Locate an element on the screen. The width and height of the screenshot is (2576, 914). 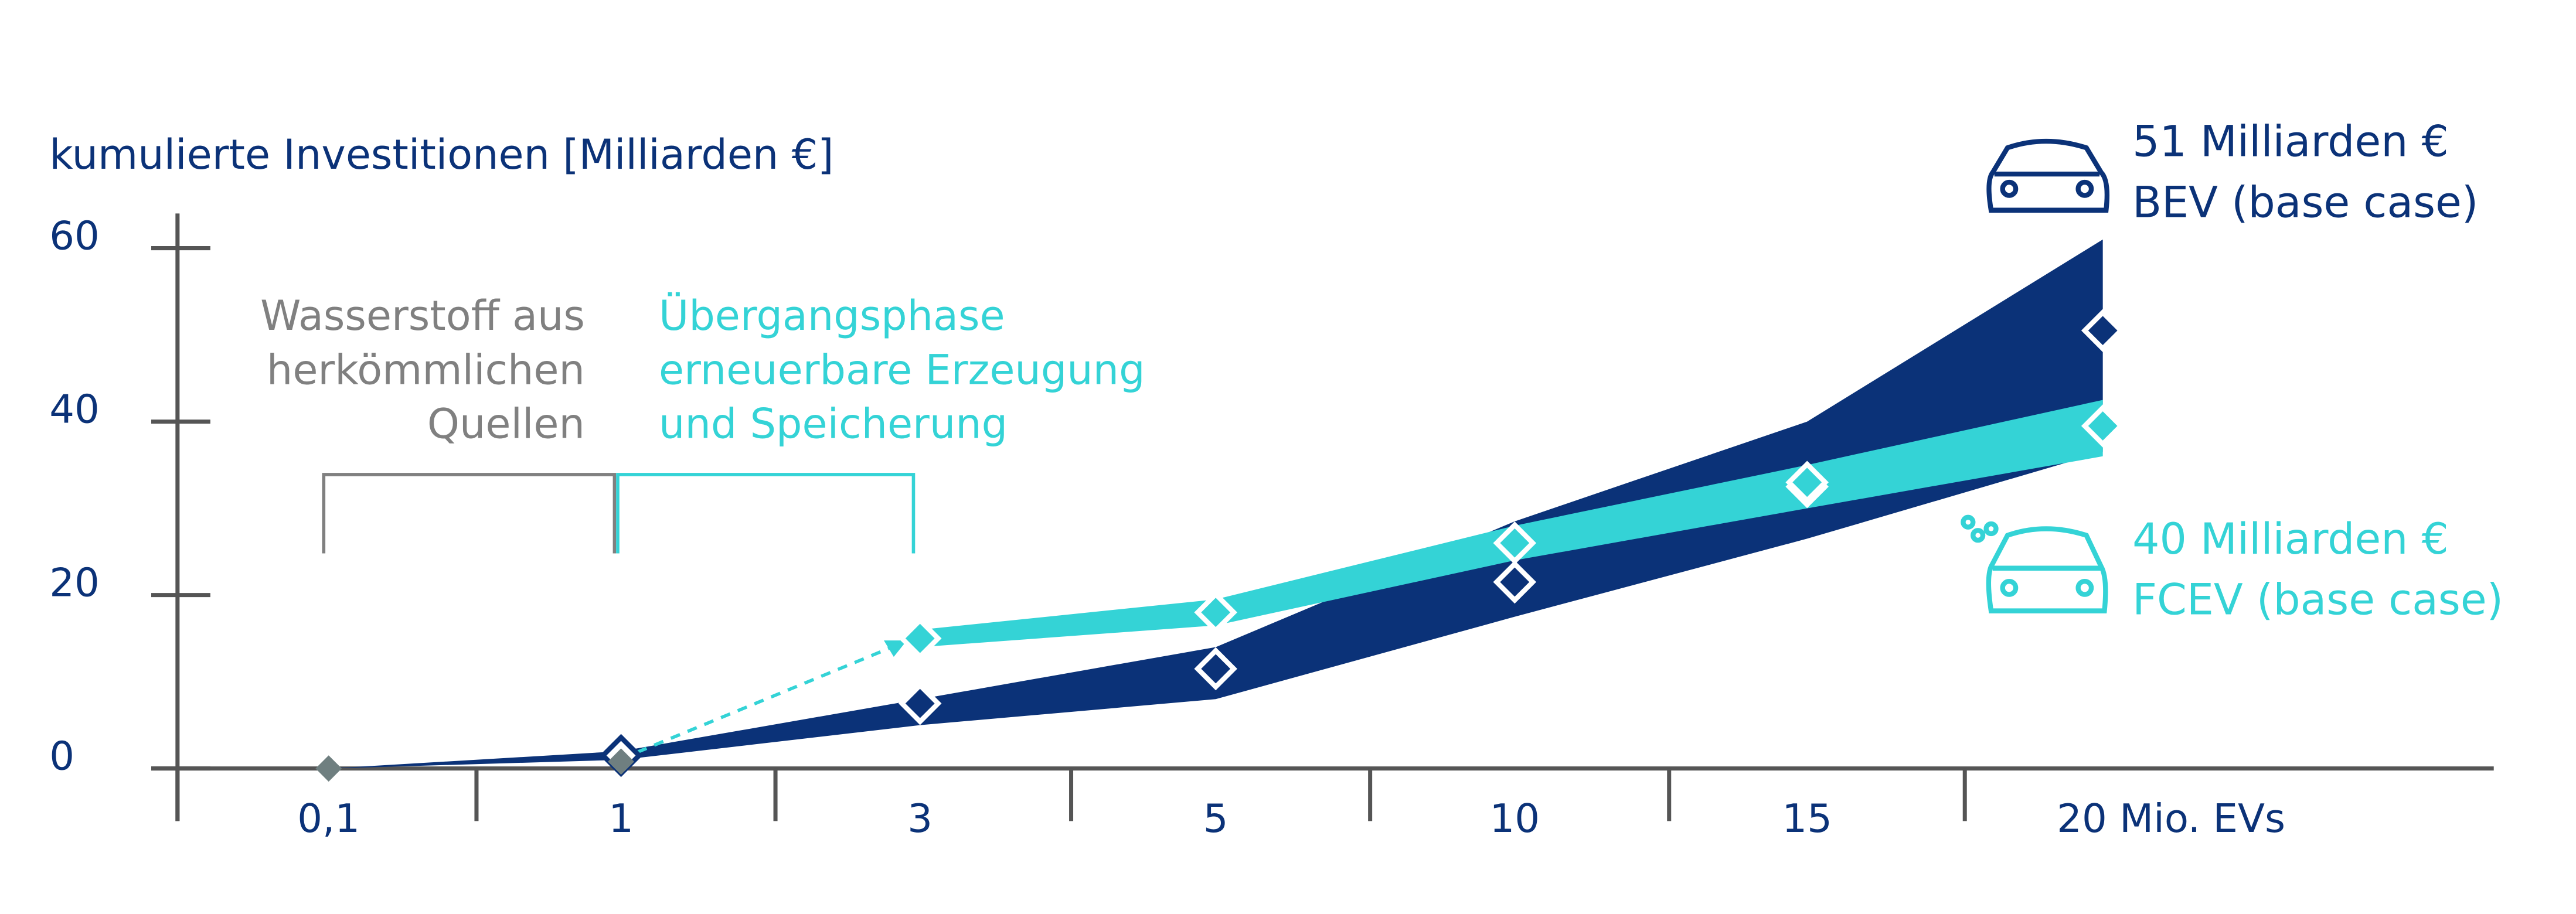
phase-label: Quellen is located at coordinates (506, 424).